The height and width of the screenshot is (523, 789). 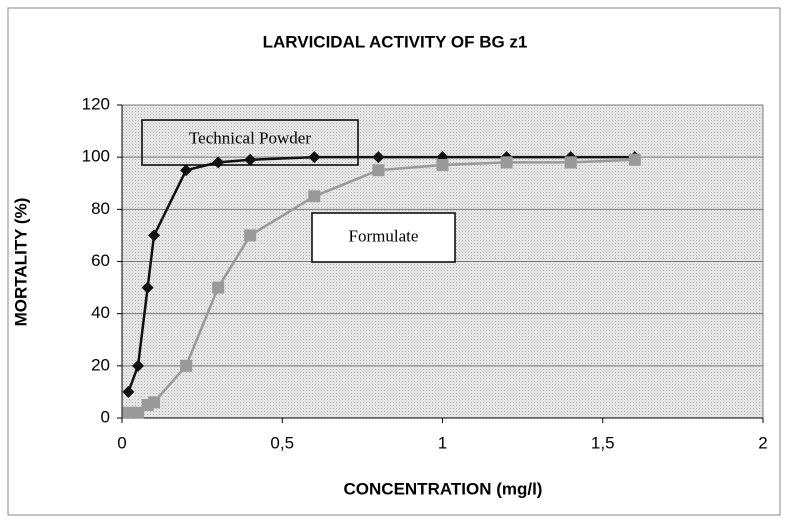 I want to click on chart-title: LARVICIDAL ACTIVITY OF BG z1, so click(x=395, y=41).